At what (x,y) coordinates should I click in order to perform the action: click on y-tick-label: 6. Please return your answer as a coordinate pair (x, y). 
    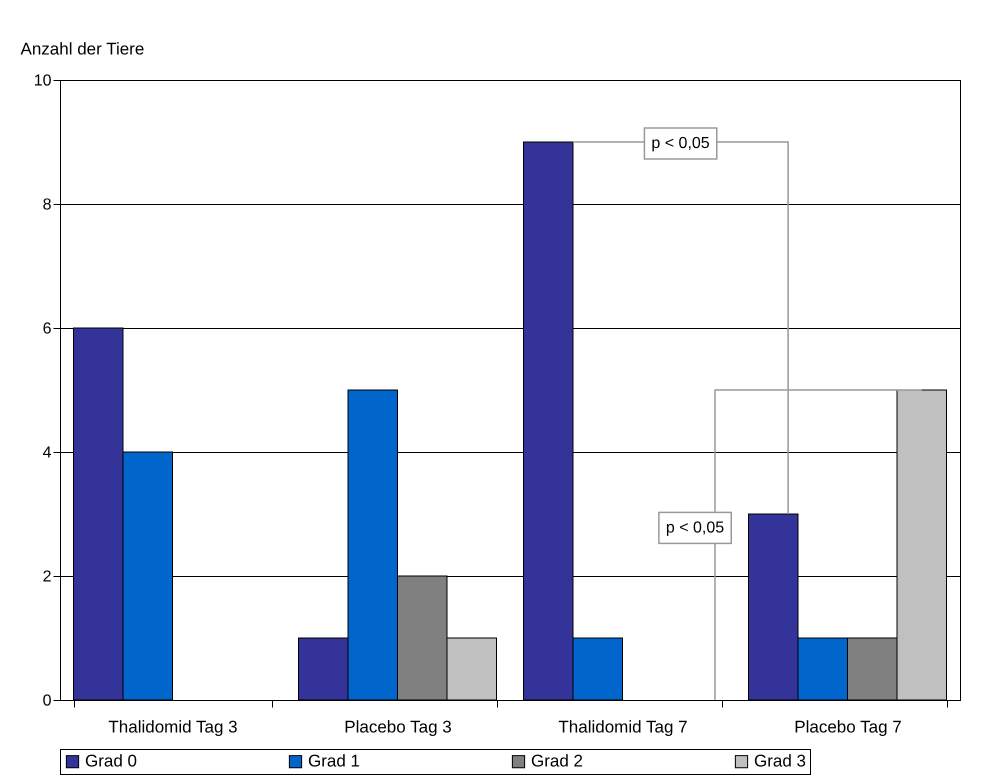
    Looking at the image, I should click on (47, 329).